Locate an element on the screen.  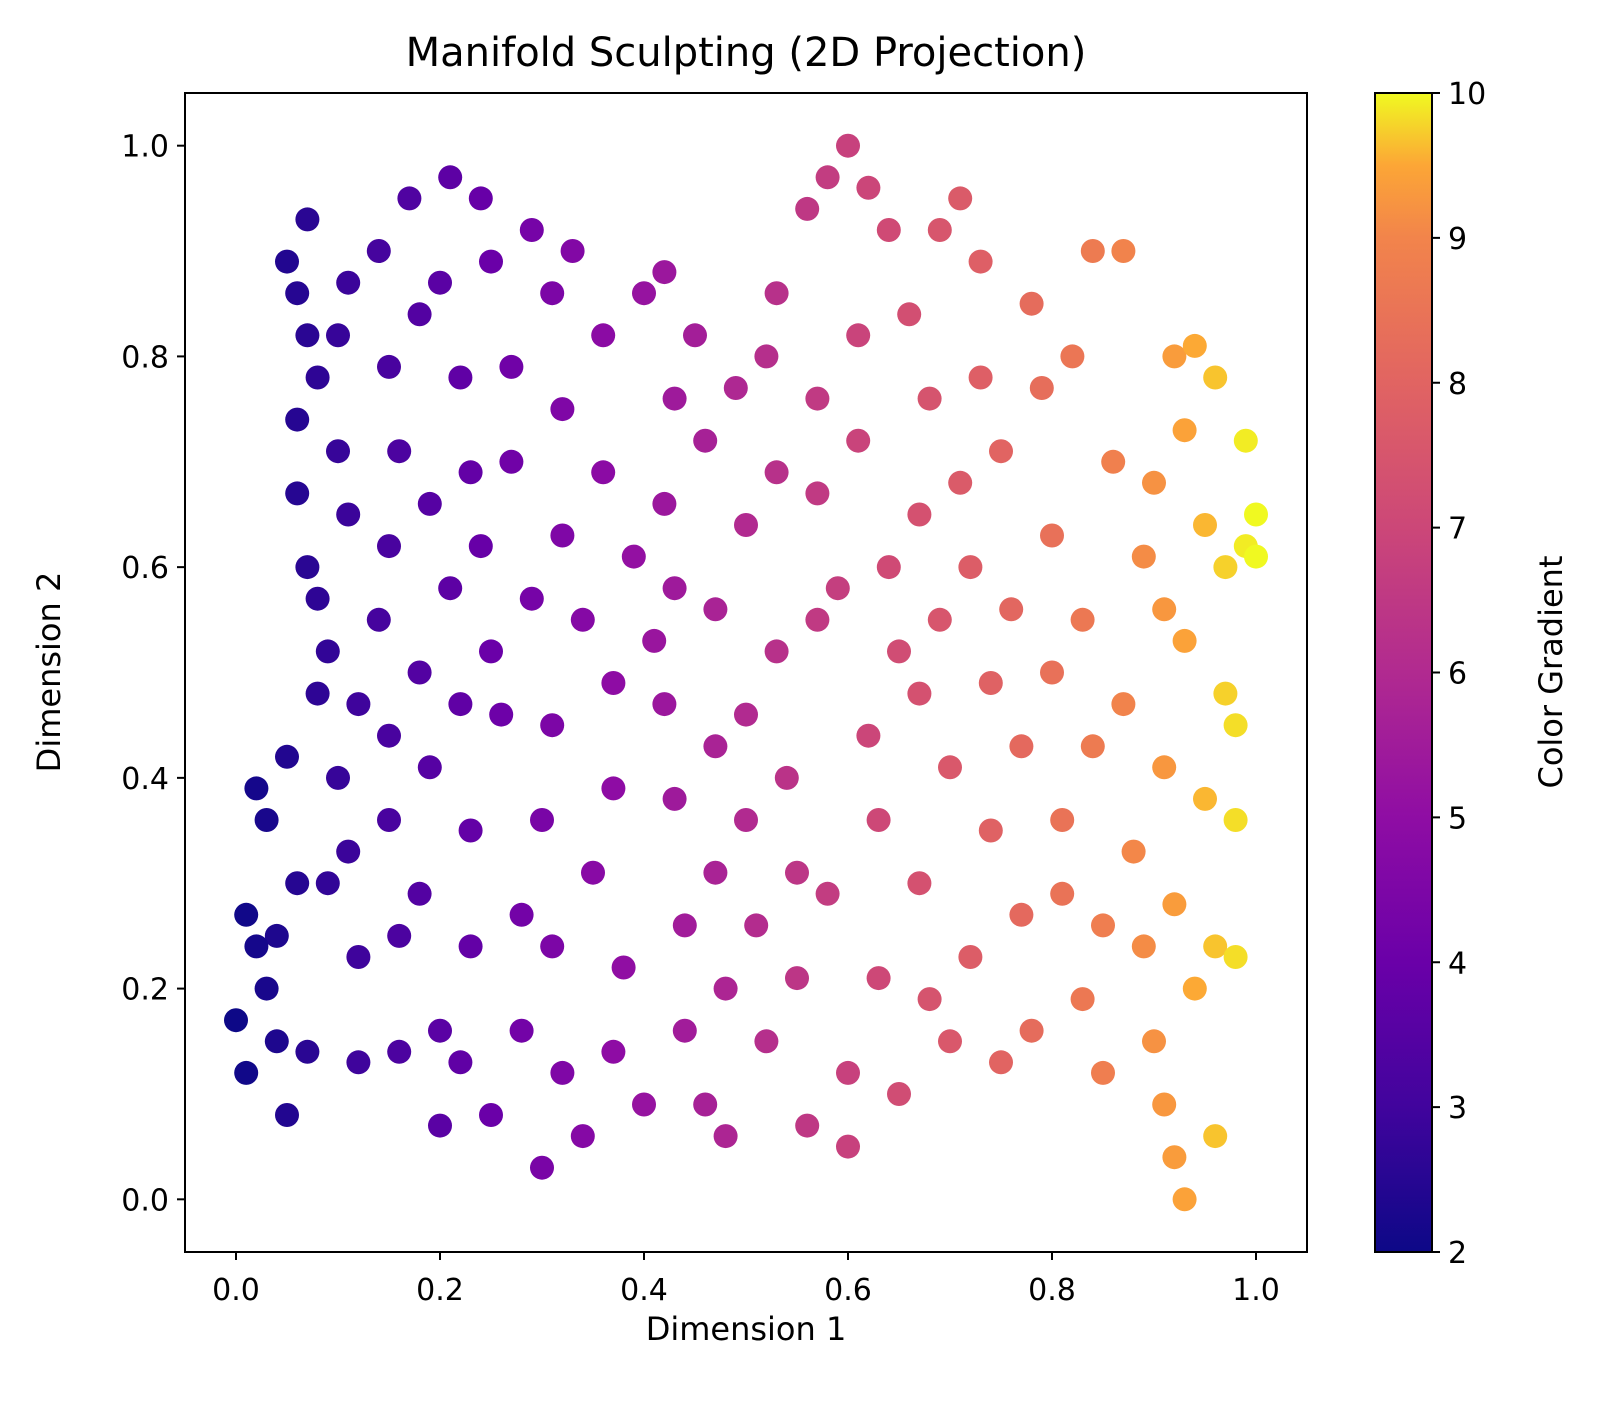
x-axis-label: Dimension 1 is located at coordinates (746, 1329).